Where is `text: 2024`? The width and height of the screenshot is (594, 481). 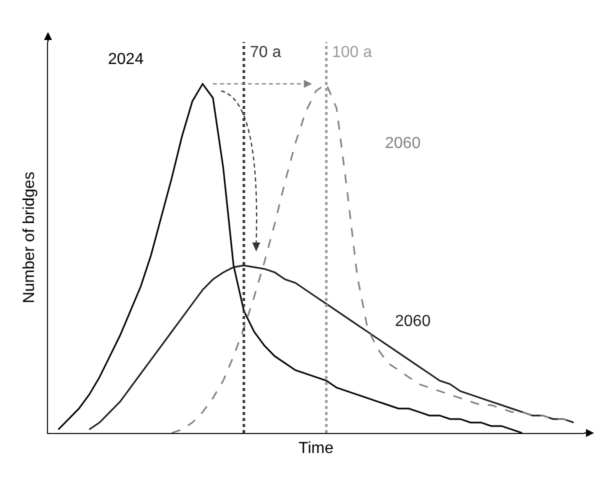
text: 2024 is located at coordinates (126, 59).